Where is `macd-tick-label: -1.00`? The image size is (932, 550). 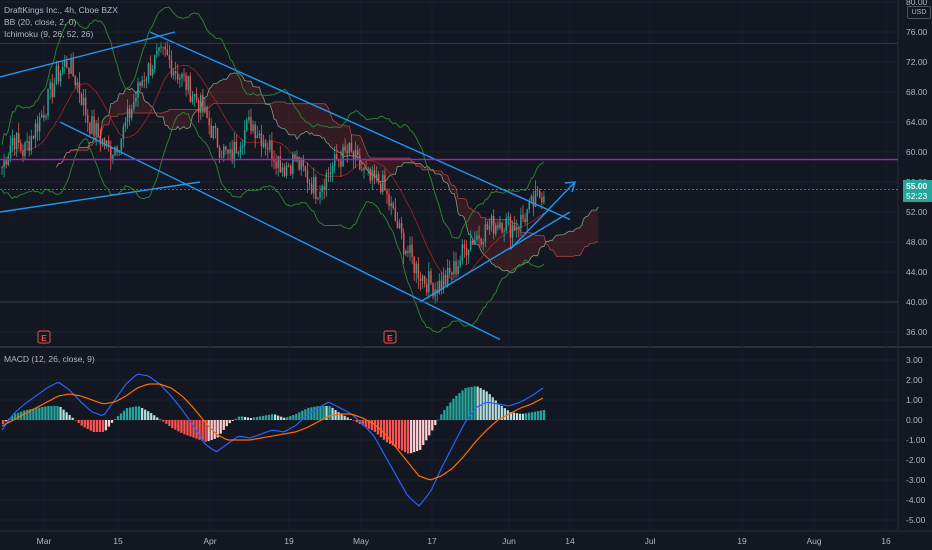 macd-tick-label: -1.00 is located at coordinates (916, 440).